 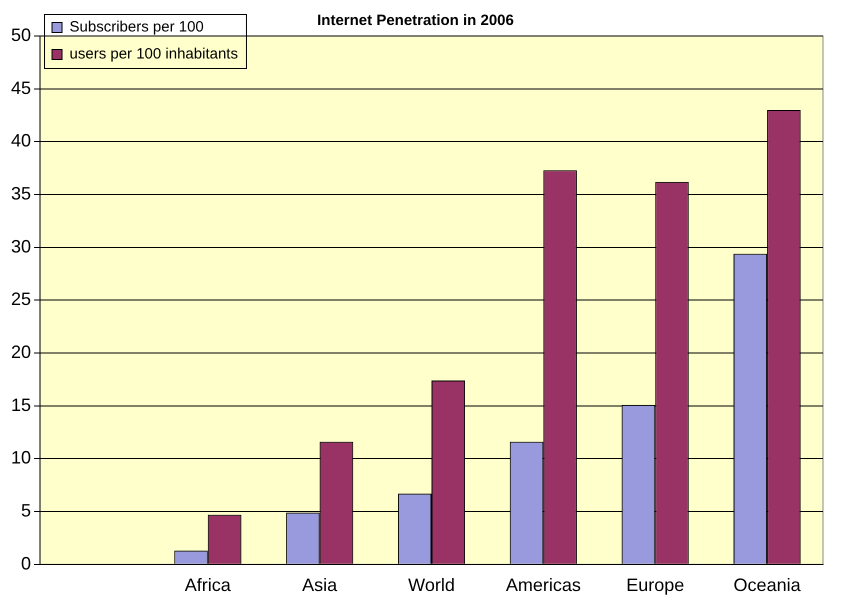 What do you see at coordinates (21, 299) in the screenshot?
I see `y-tick-label: 25` at bounding box center [21, 299].